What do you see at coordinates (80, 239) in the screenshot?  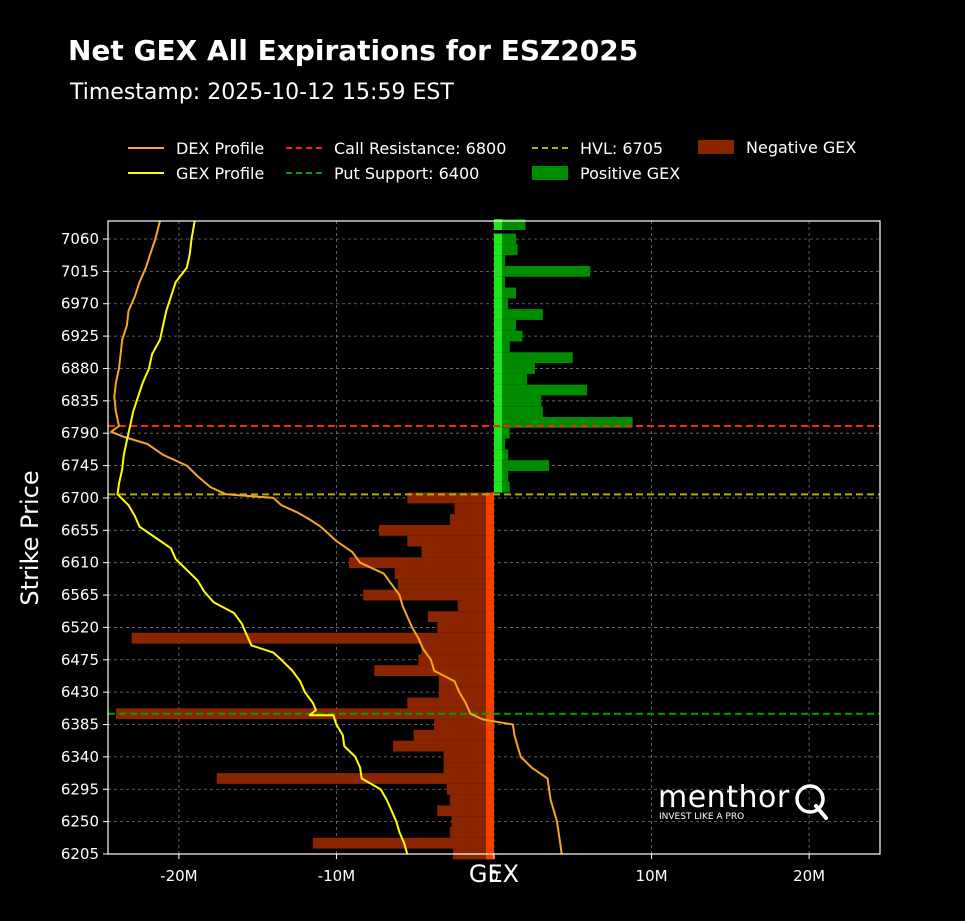 I see `y-tick-label: 7060` at bounding box center [80, 239].